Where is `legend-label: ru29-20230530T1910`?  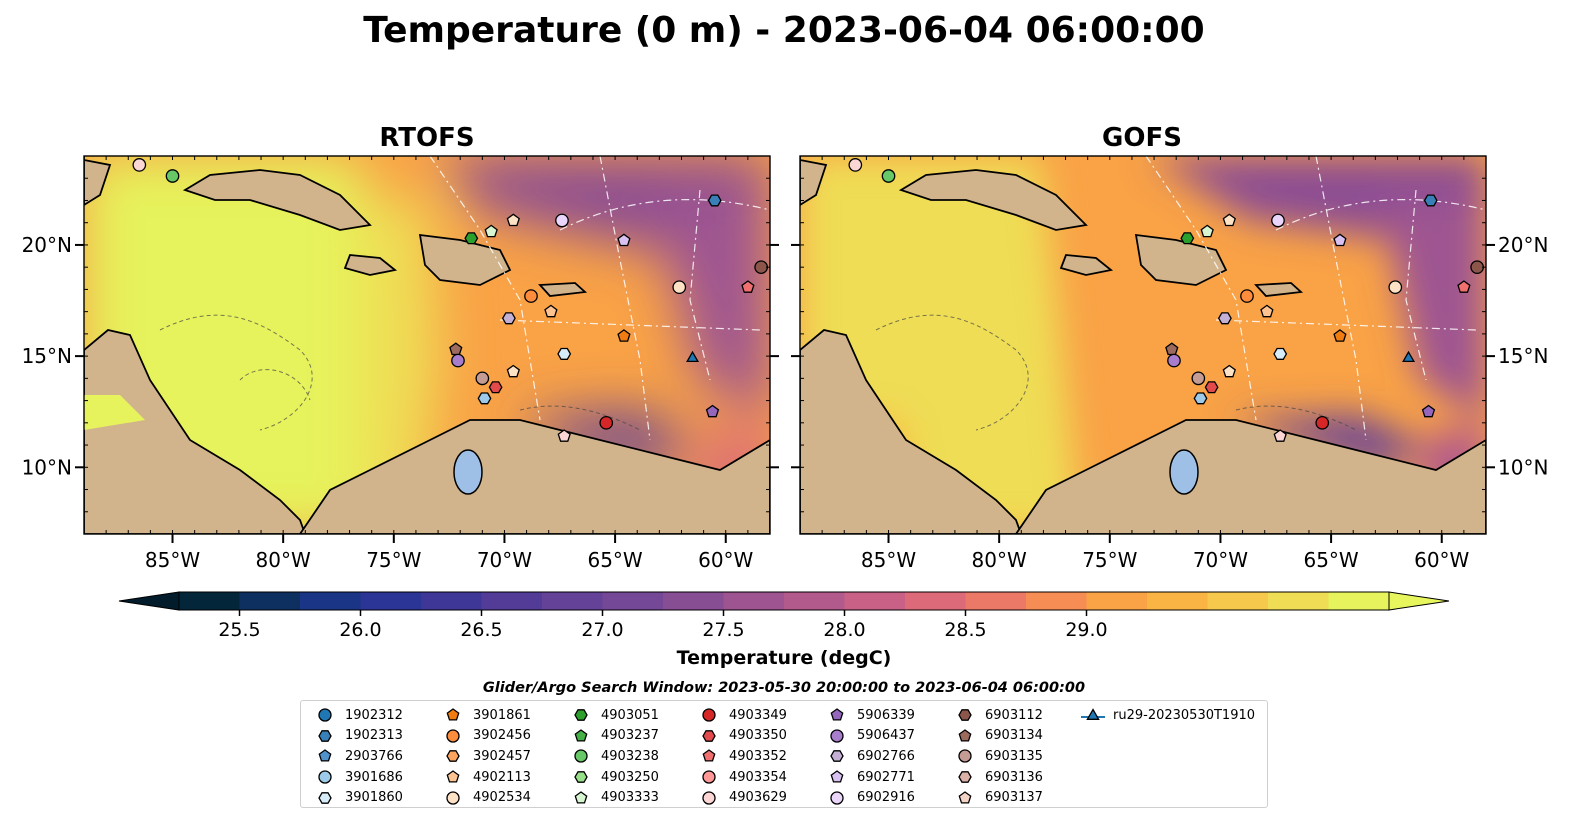
legend-label: ru29-20230530T1910 is located at coordinates (1184, 715).